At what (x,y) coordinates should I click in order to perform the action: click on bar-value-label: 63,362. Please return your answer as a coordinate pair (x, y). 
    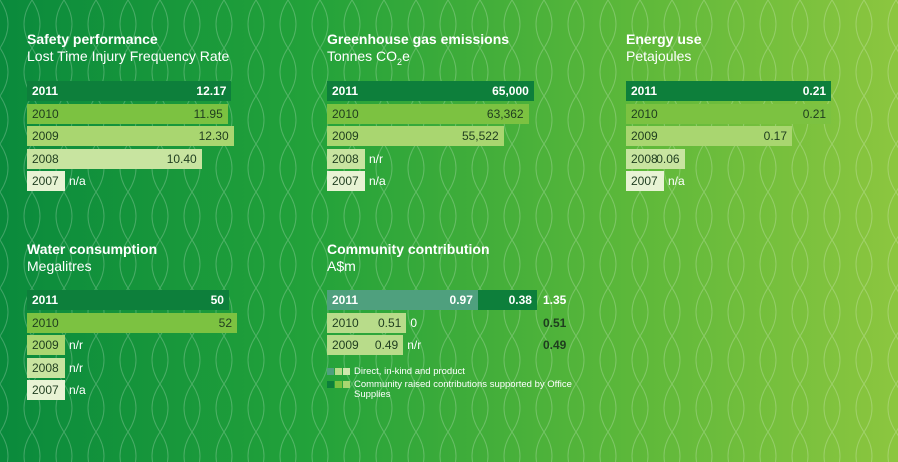
    Looking at the image, I should click on (505, 113).